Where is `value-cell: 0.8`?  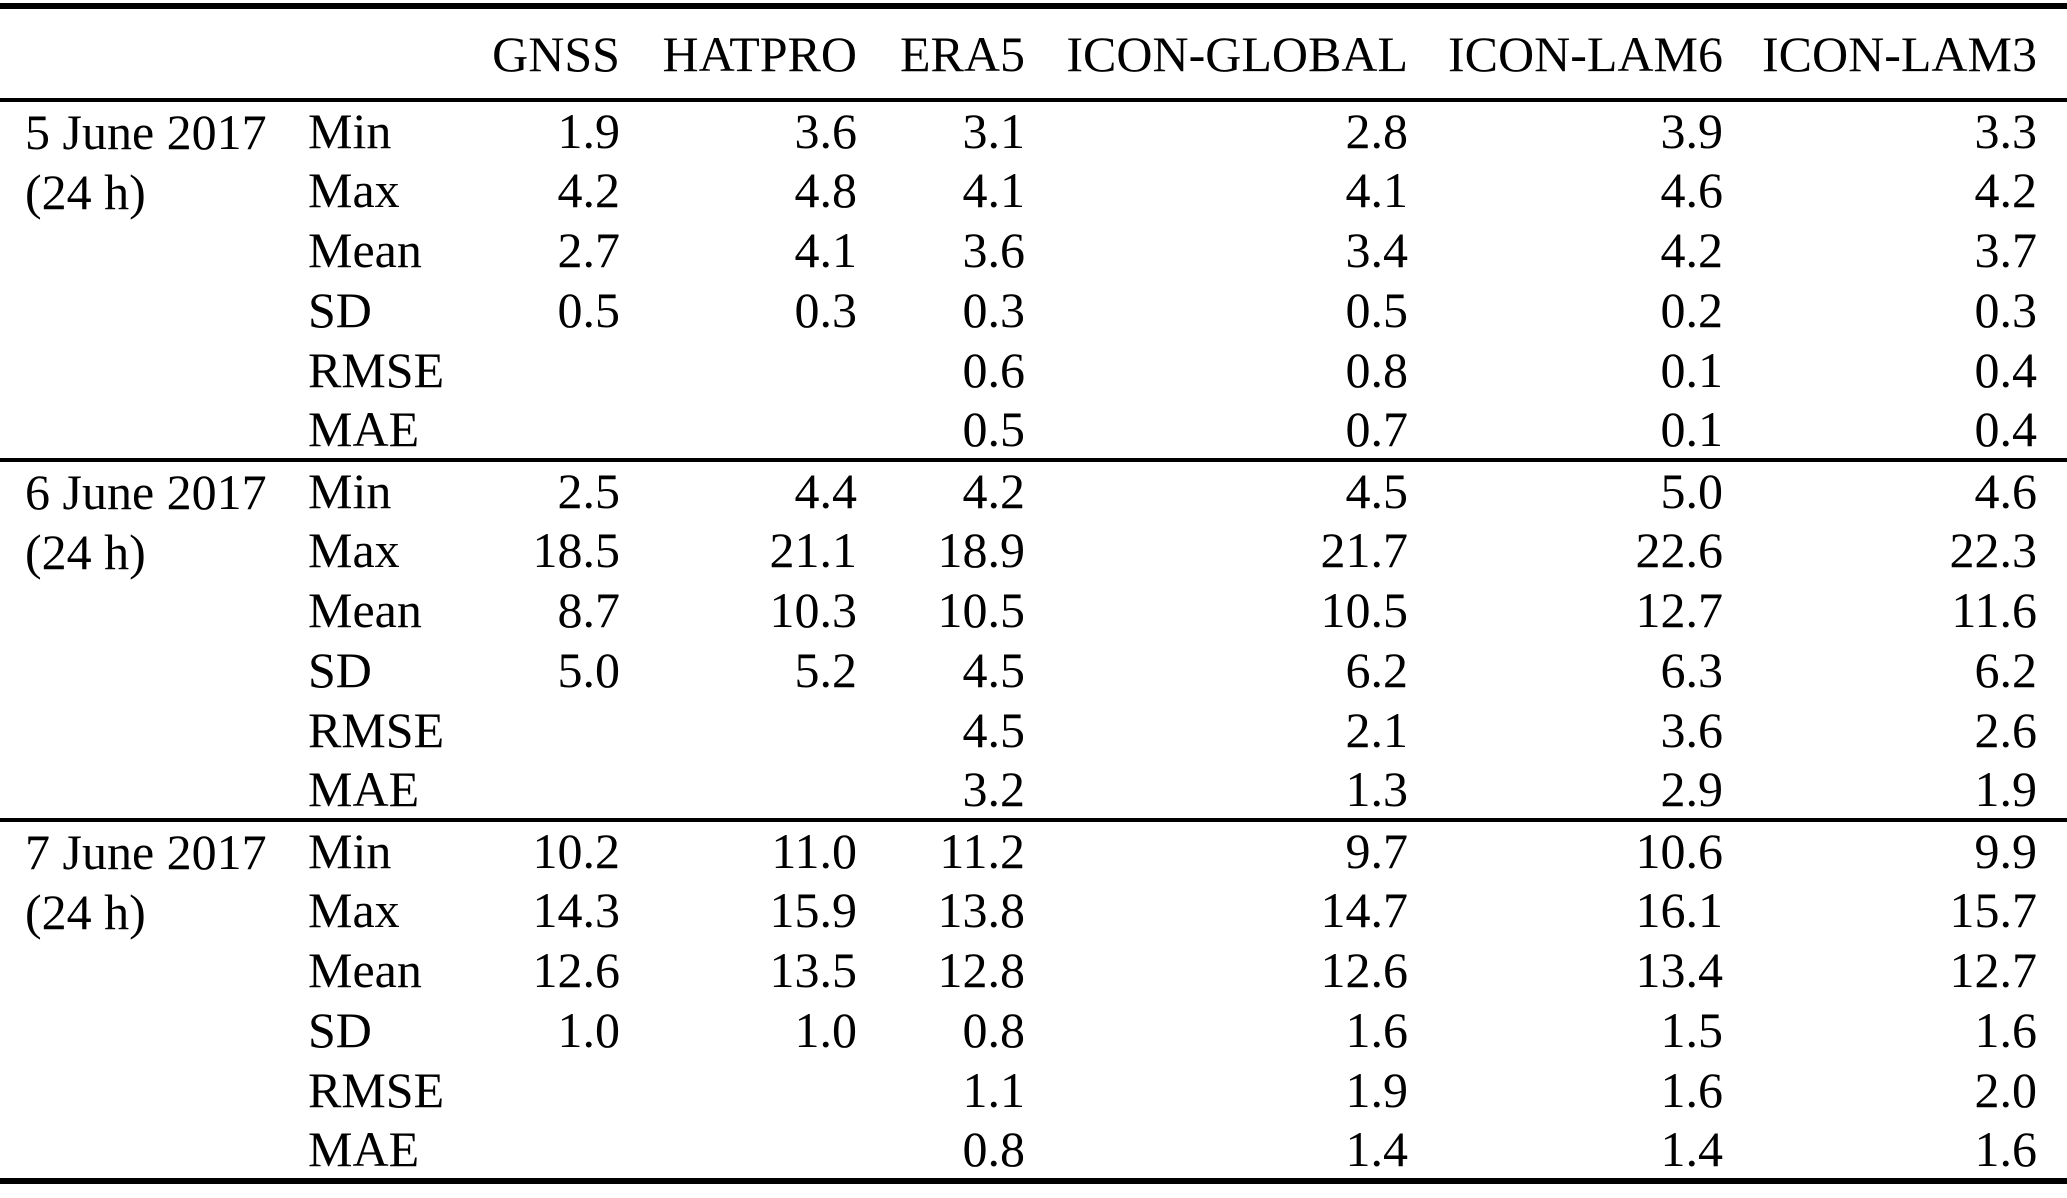
value-cell: 0.8 is located at coordinates (994, 1149).